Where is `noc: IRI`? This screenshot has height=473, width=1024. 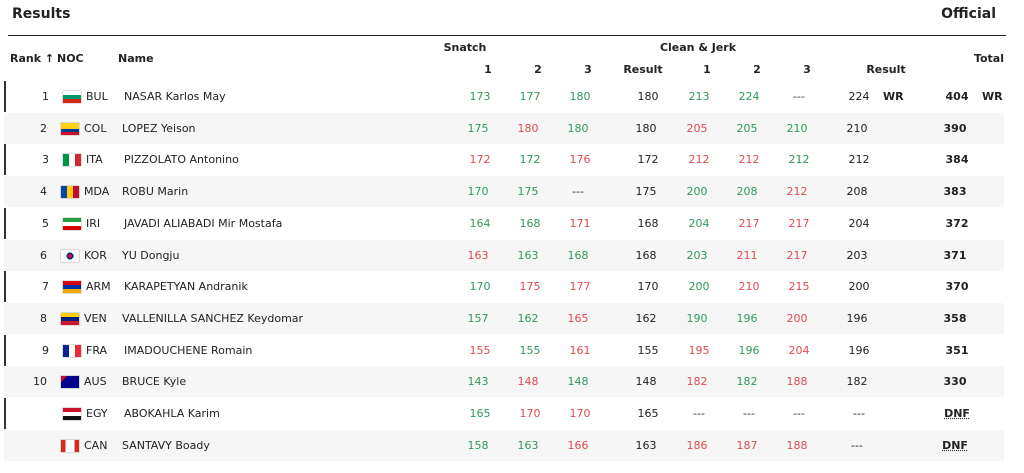 noc: IRI is located at coordinates (93, 223).